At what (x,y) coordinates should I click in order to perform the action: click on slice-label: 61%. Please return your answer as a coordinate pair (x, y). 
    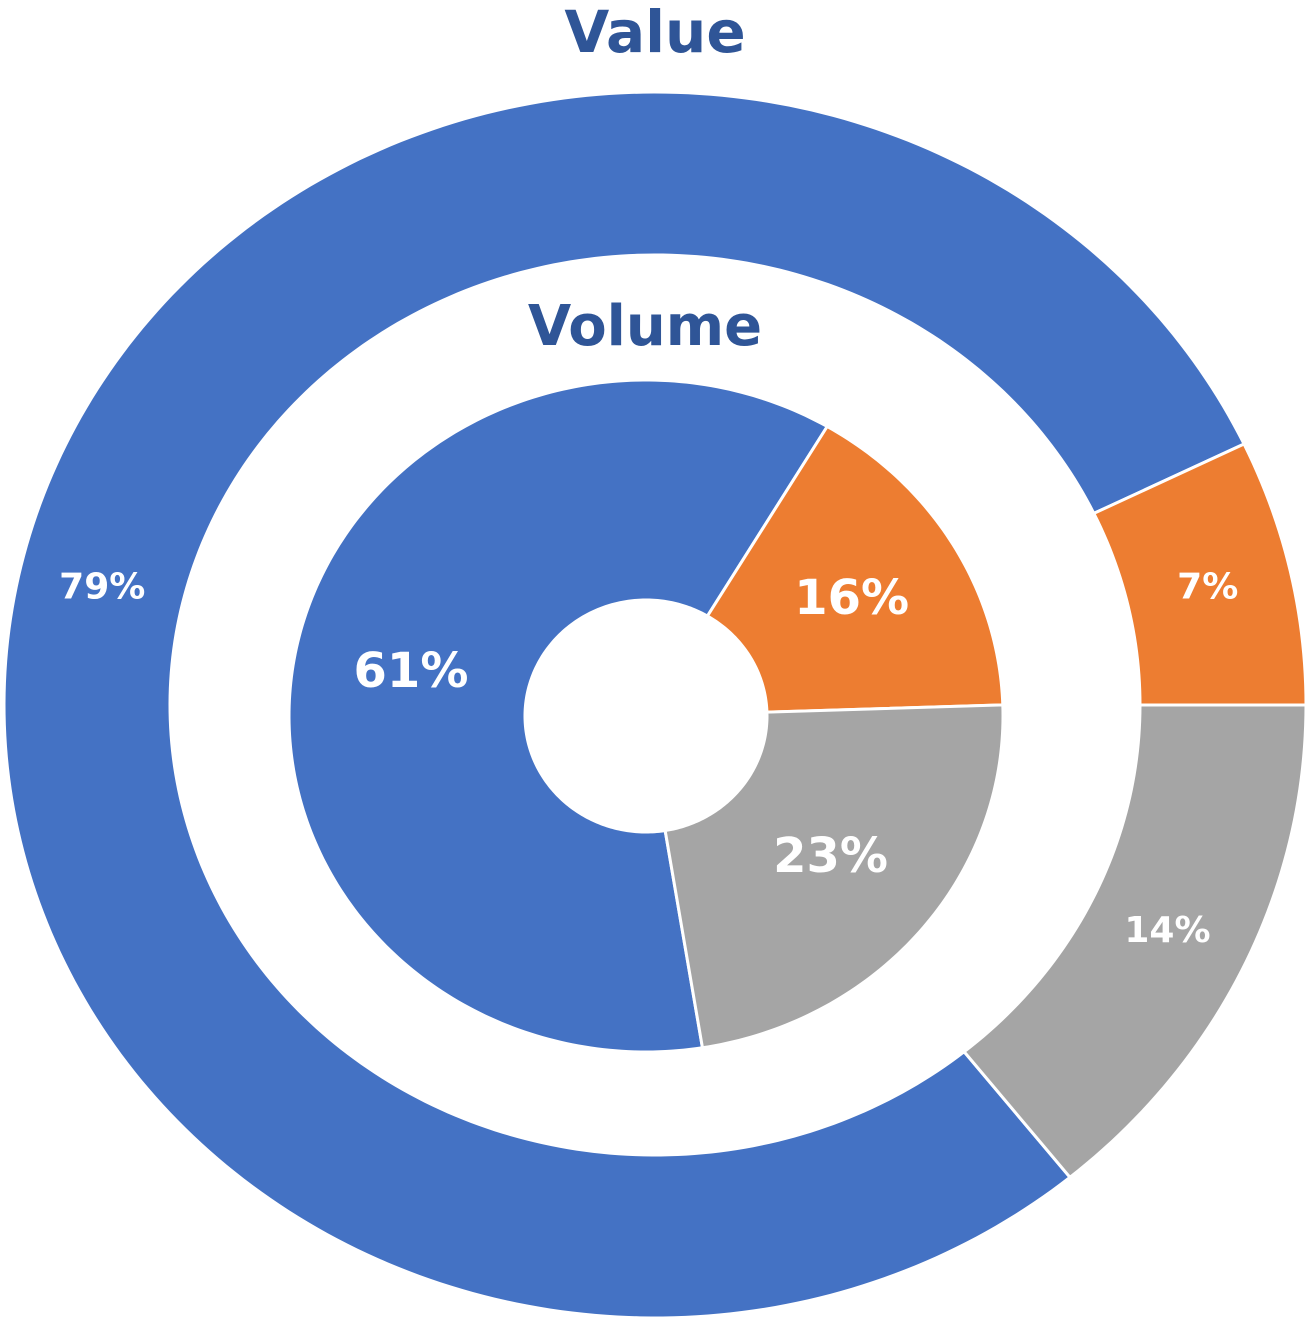
    Looking at the image, I should click on (411, 671).